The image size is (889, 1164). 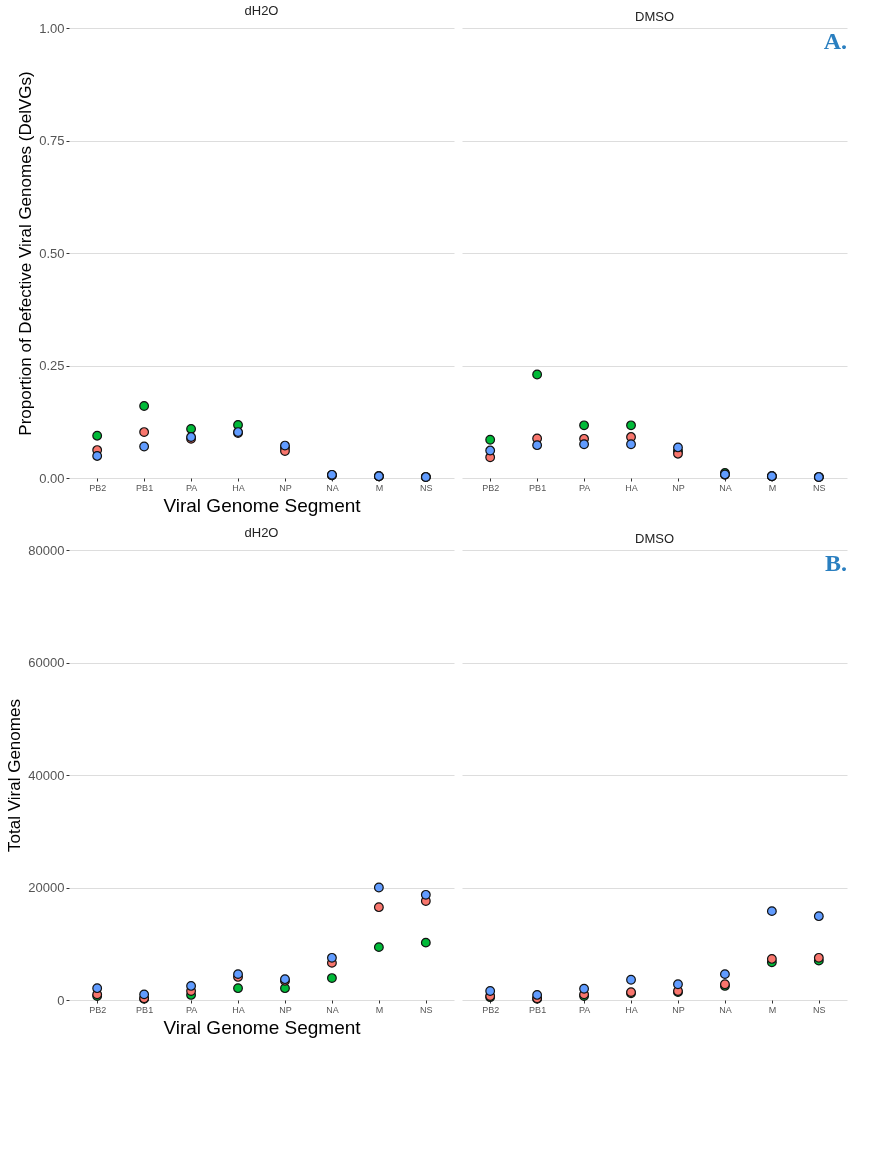 What do you see at coordinates (46, 775) in the screenshot?
I see `y-tick-label: 40000` at bounding box center [46, 775].